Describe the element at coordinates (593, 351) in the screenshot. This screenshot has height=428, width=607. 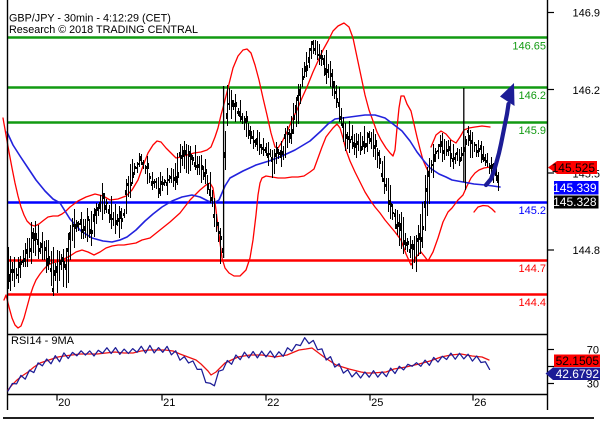
I see `svg-text: 70` at that location.